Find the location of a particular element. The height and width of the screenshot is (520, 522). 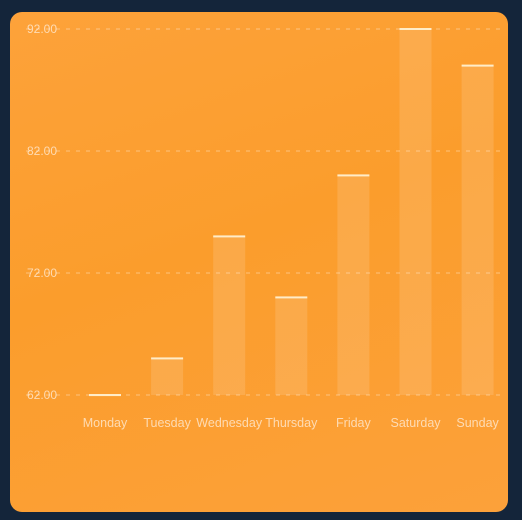

bar-saturday is located at coordinates (415, 212).